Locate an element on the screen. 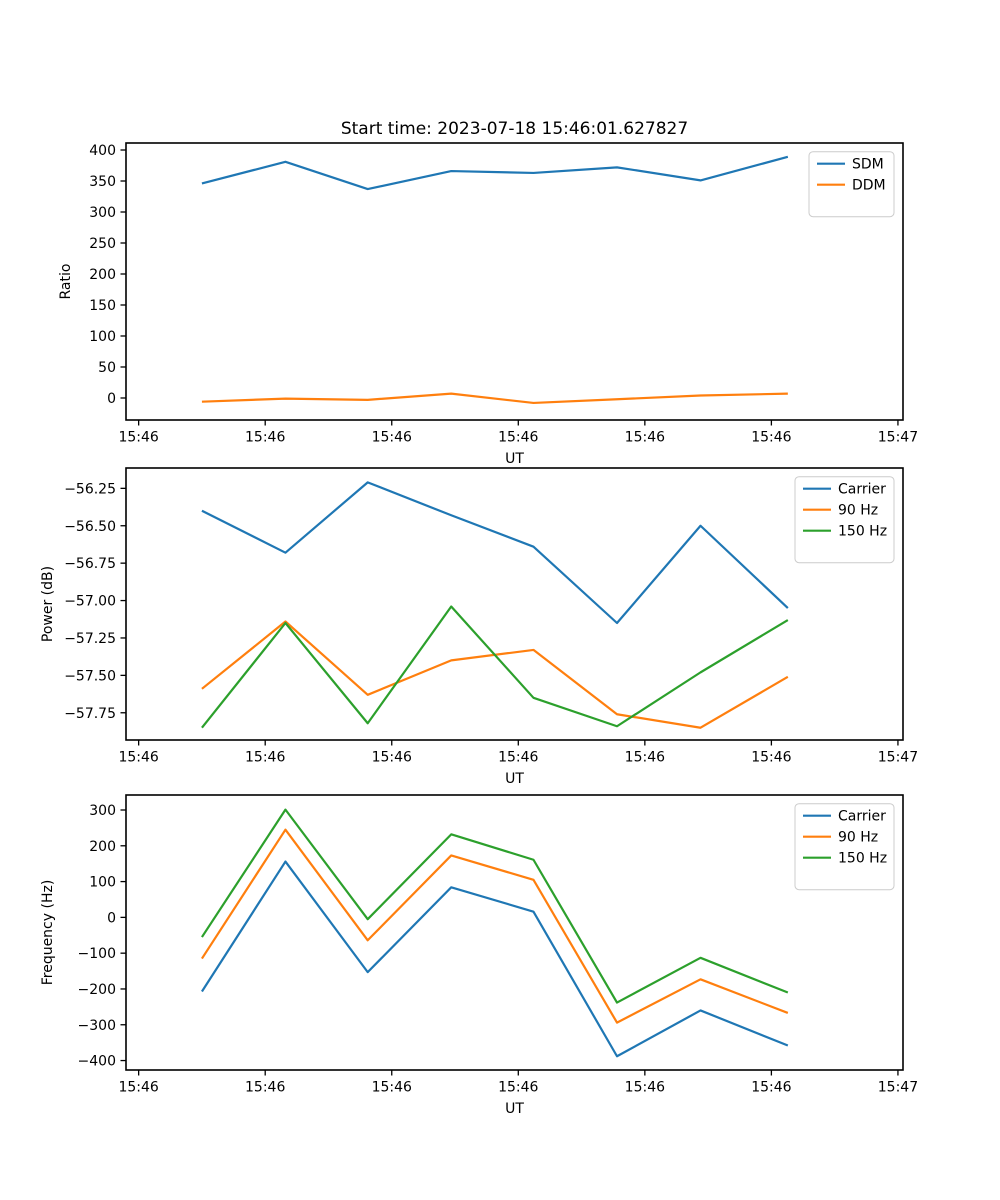 Image resolution: width=1000 pixels, height=1200 pixels. y-tick-label: 250 is located at coordinates (102, 244).